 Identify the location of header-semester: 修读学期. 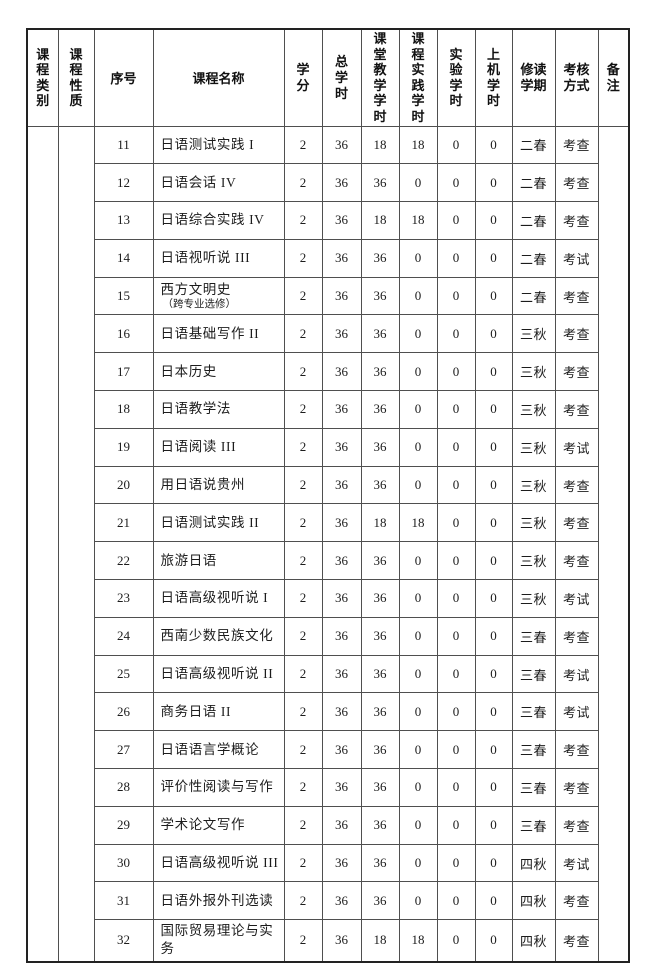
(533, 77).